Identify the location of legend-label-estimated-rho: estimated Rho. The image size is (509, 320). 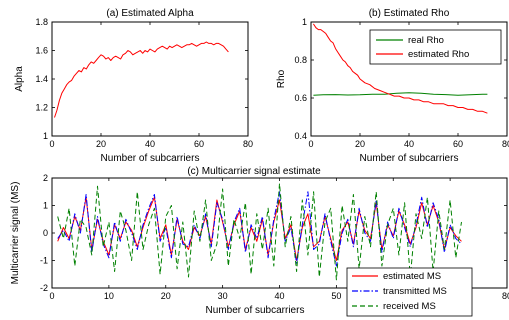
(438, 54).